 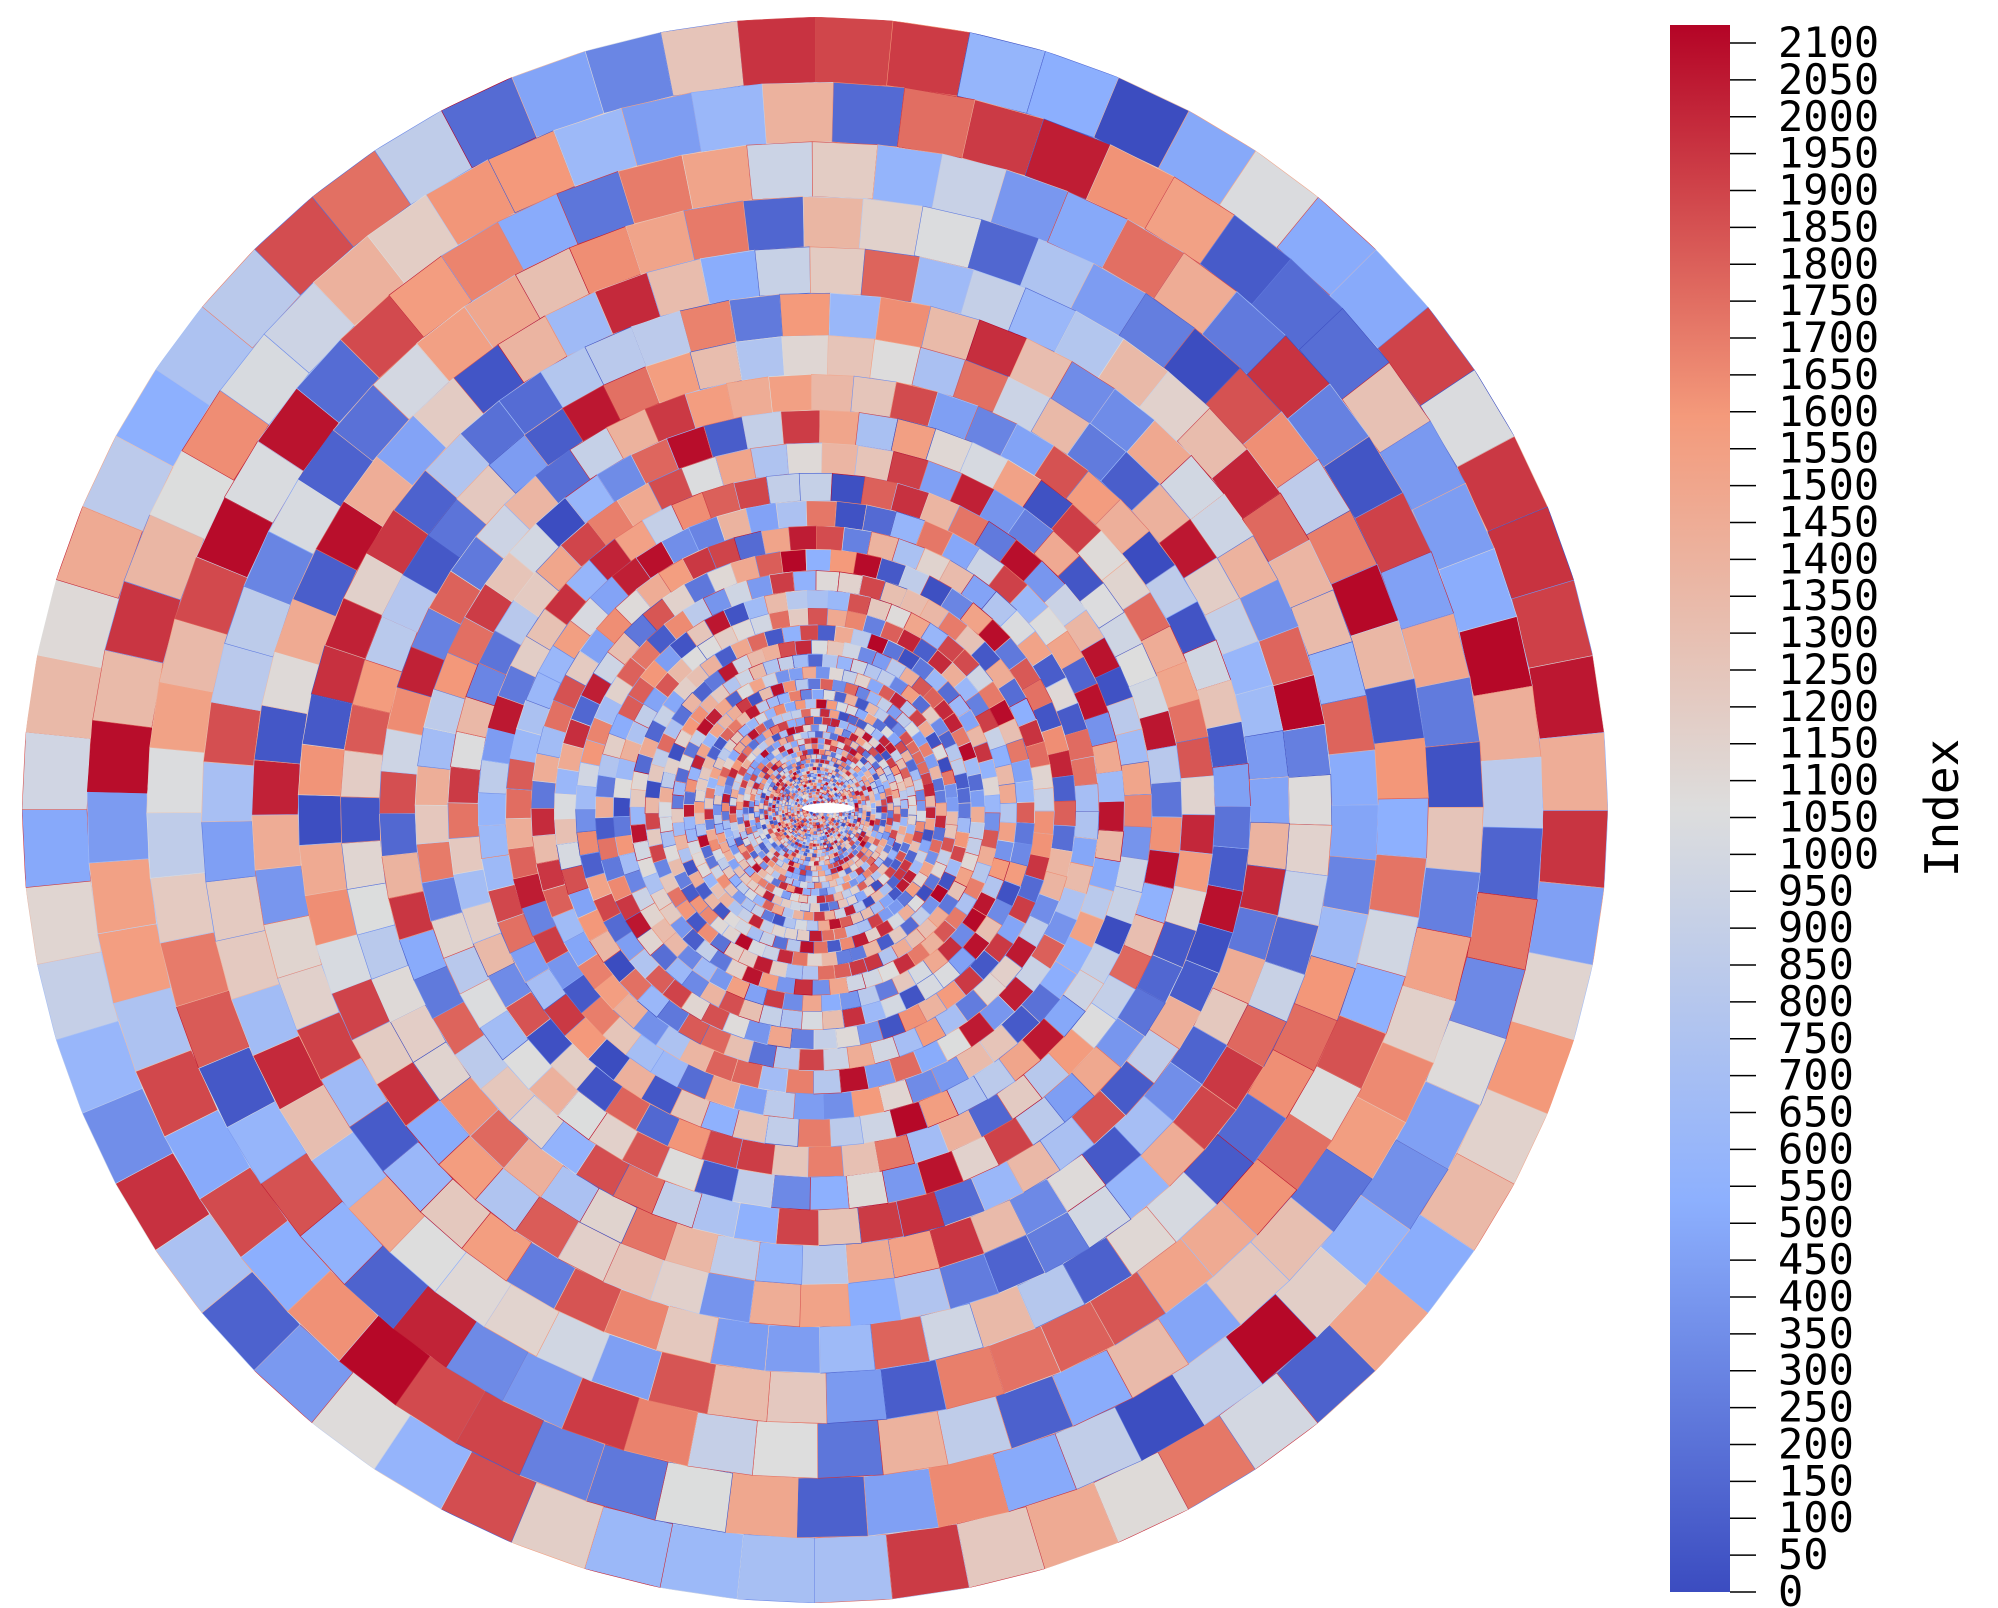 I want to click on color-bar, so click(x=1700, y=808).